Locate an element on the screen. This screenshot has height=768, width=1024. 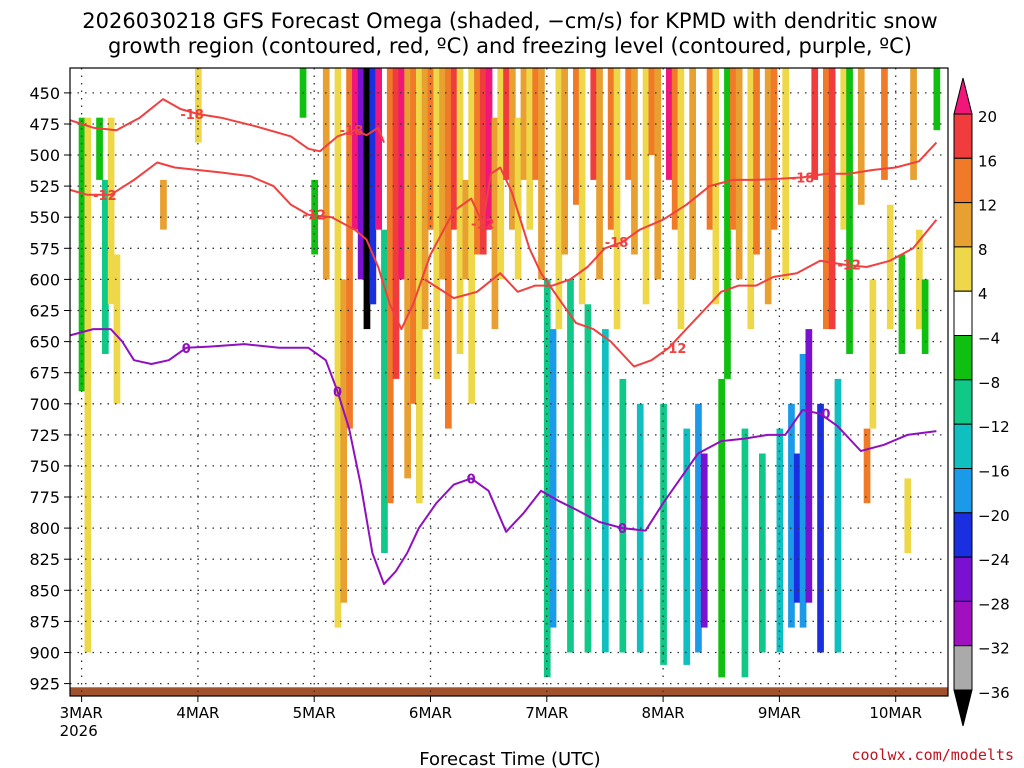
contour-label-1-4: -12 is located at coordinates (849, 266).